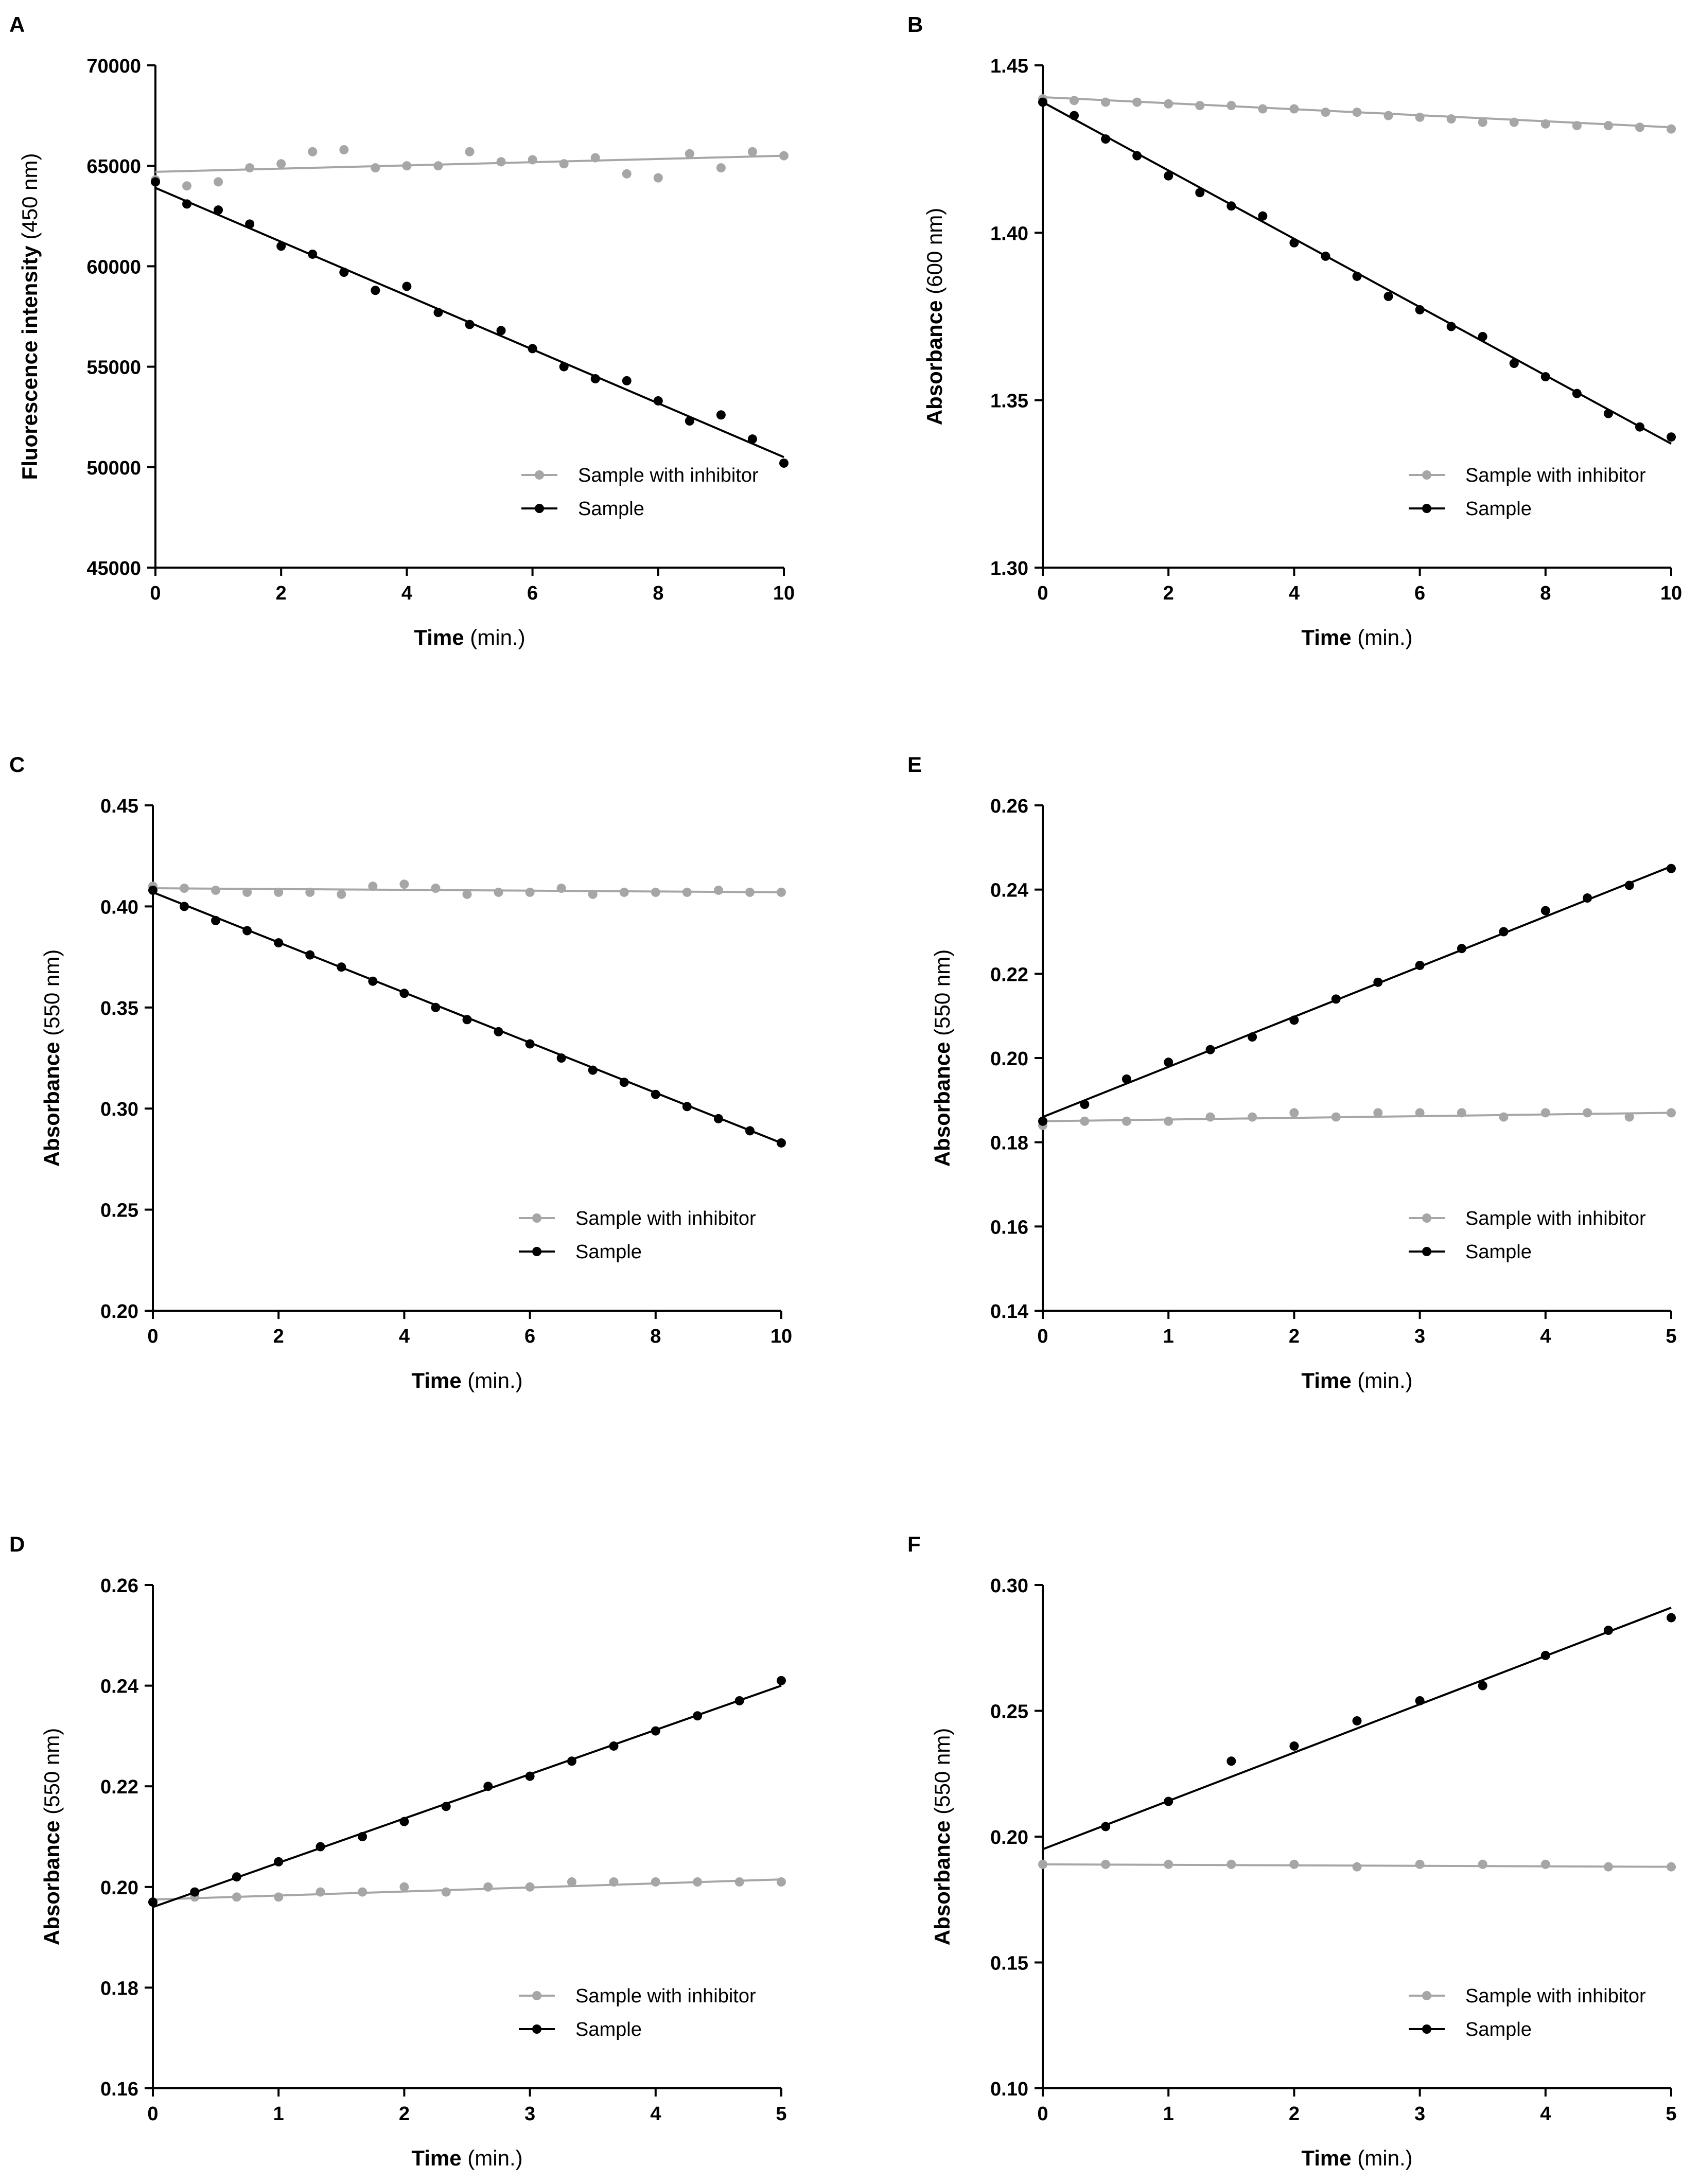  What do you see at coordinates (1671, 1336) in the screenshot?
I see `x-tick-label: 5` at bounding box center [1671, 1336].